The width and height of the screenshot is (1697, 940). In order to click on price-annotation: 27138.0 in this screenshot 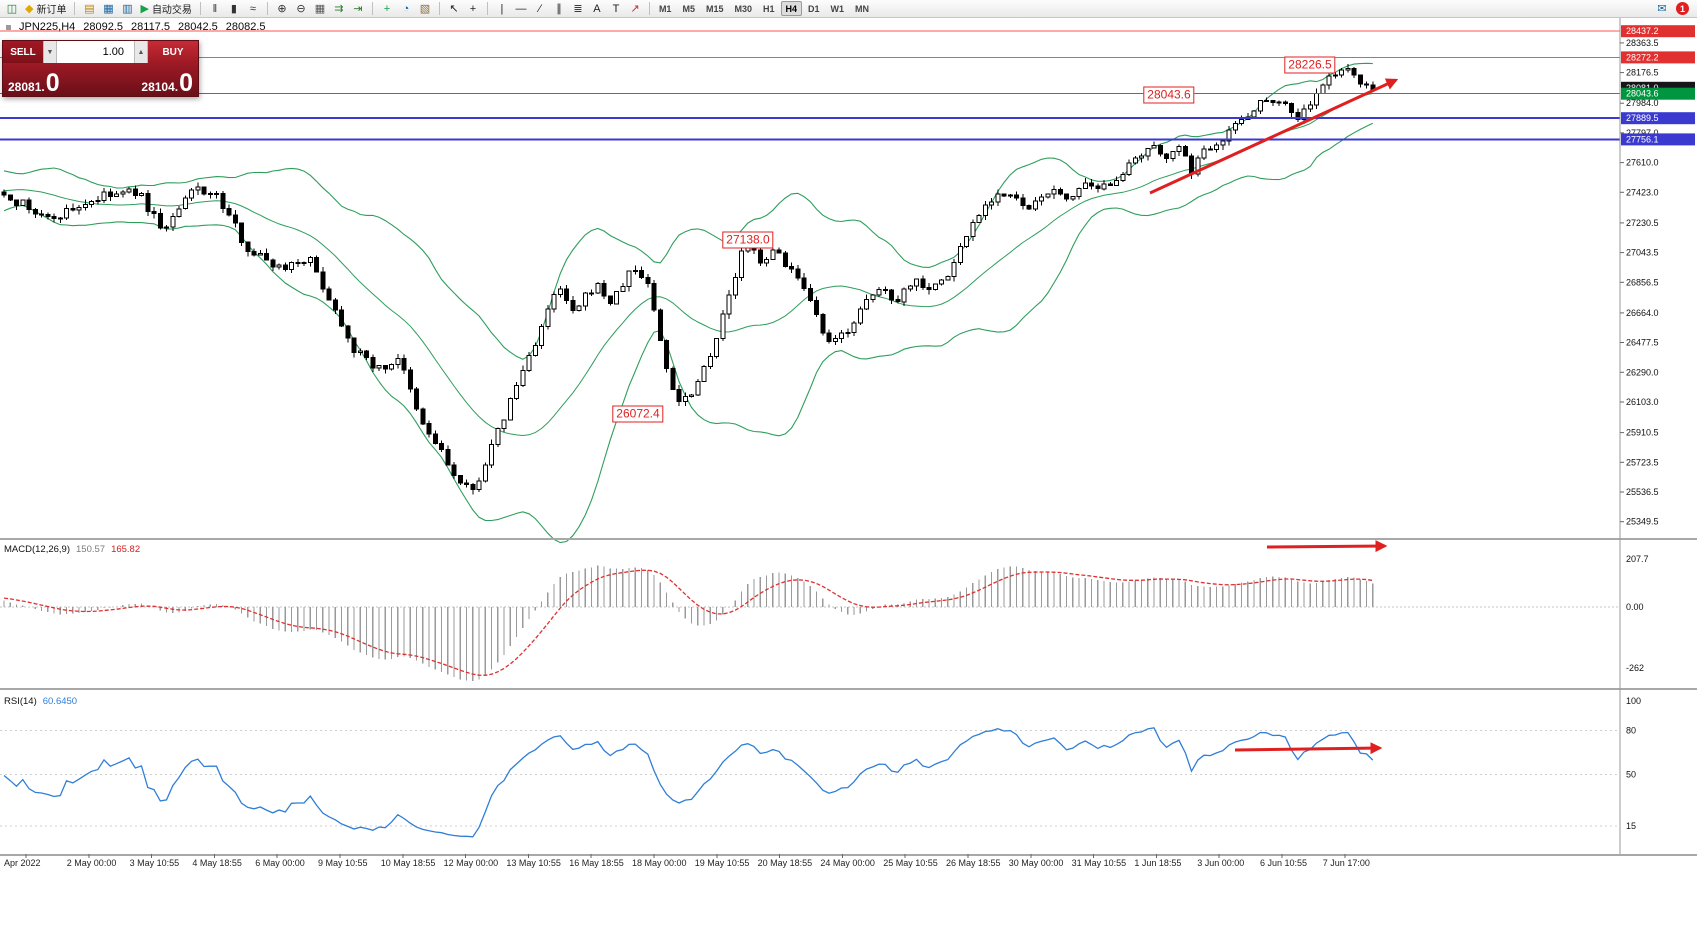, I will do `click(748, 240)`.